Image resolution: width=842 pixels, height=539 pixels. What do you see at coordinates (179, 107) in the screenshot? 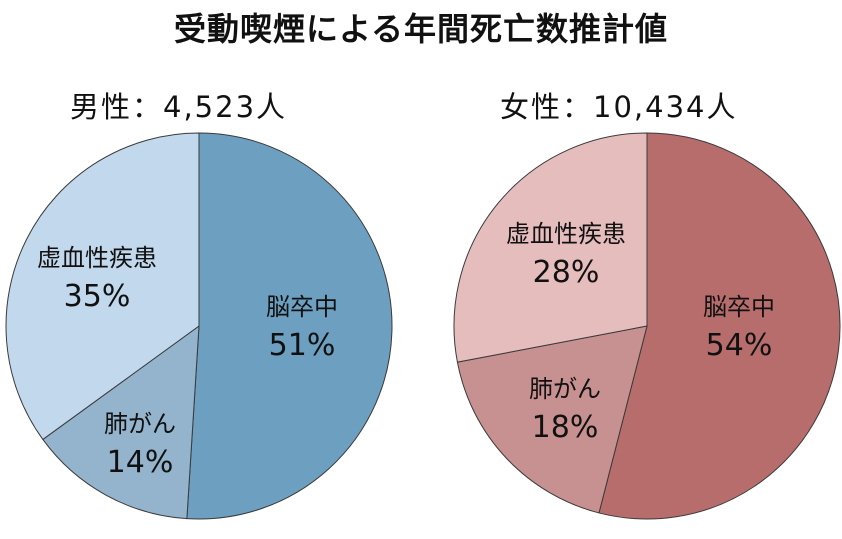
I see `male-pie-title: 男性：4,523人` at bounding box center [179, 107].